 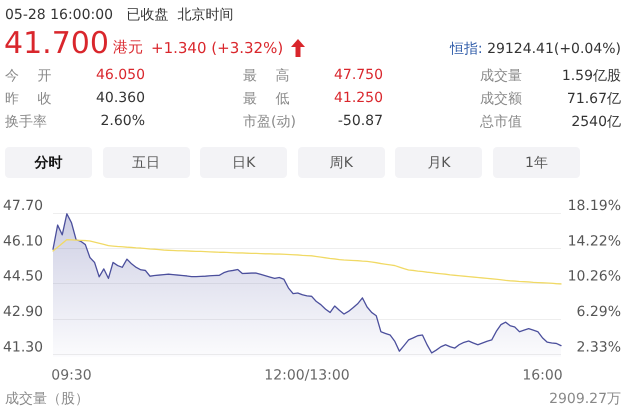 I want to click on text: 40.360, so click(x=120, y=98).